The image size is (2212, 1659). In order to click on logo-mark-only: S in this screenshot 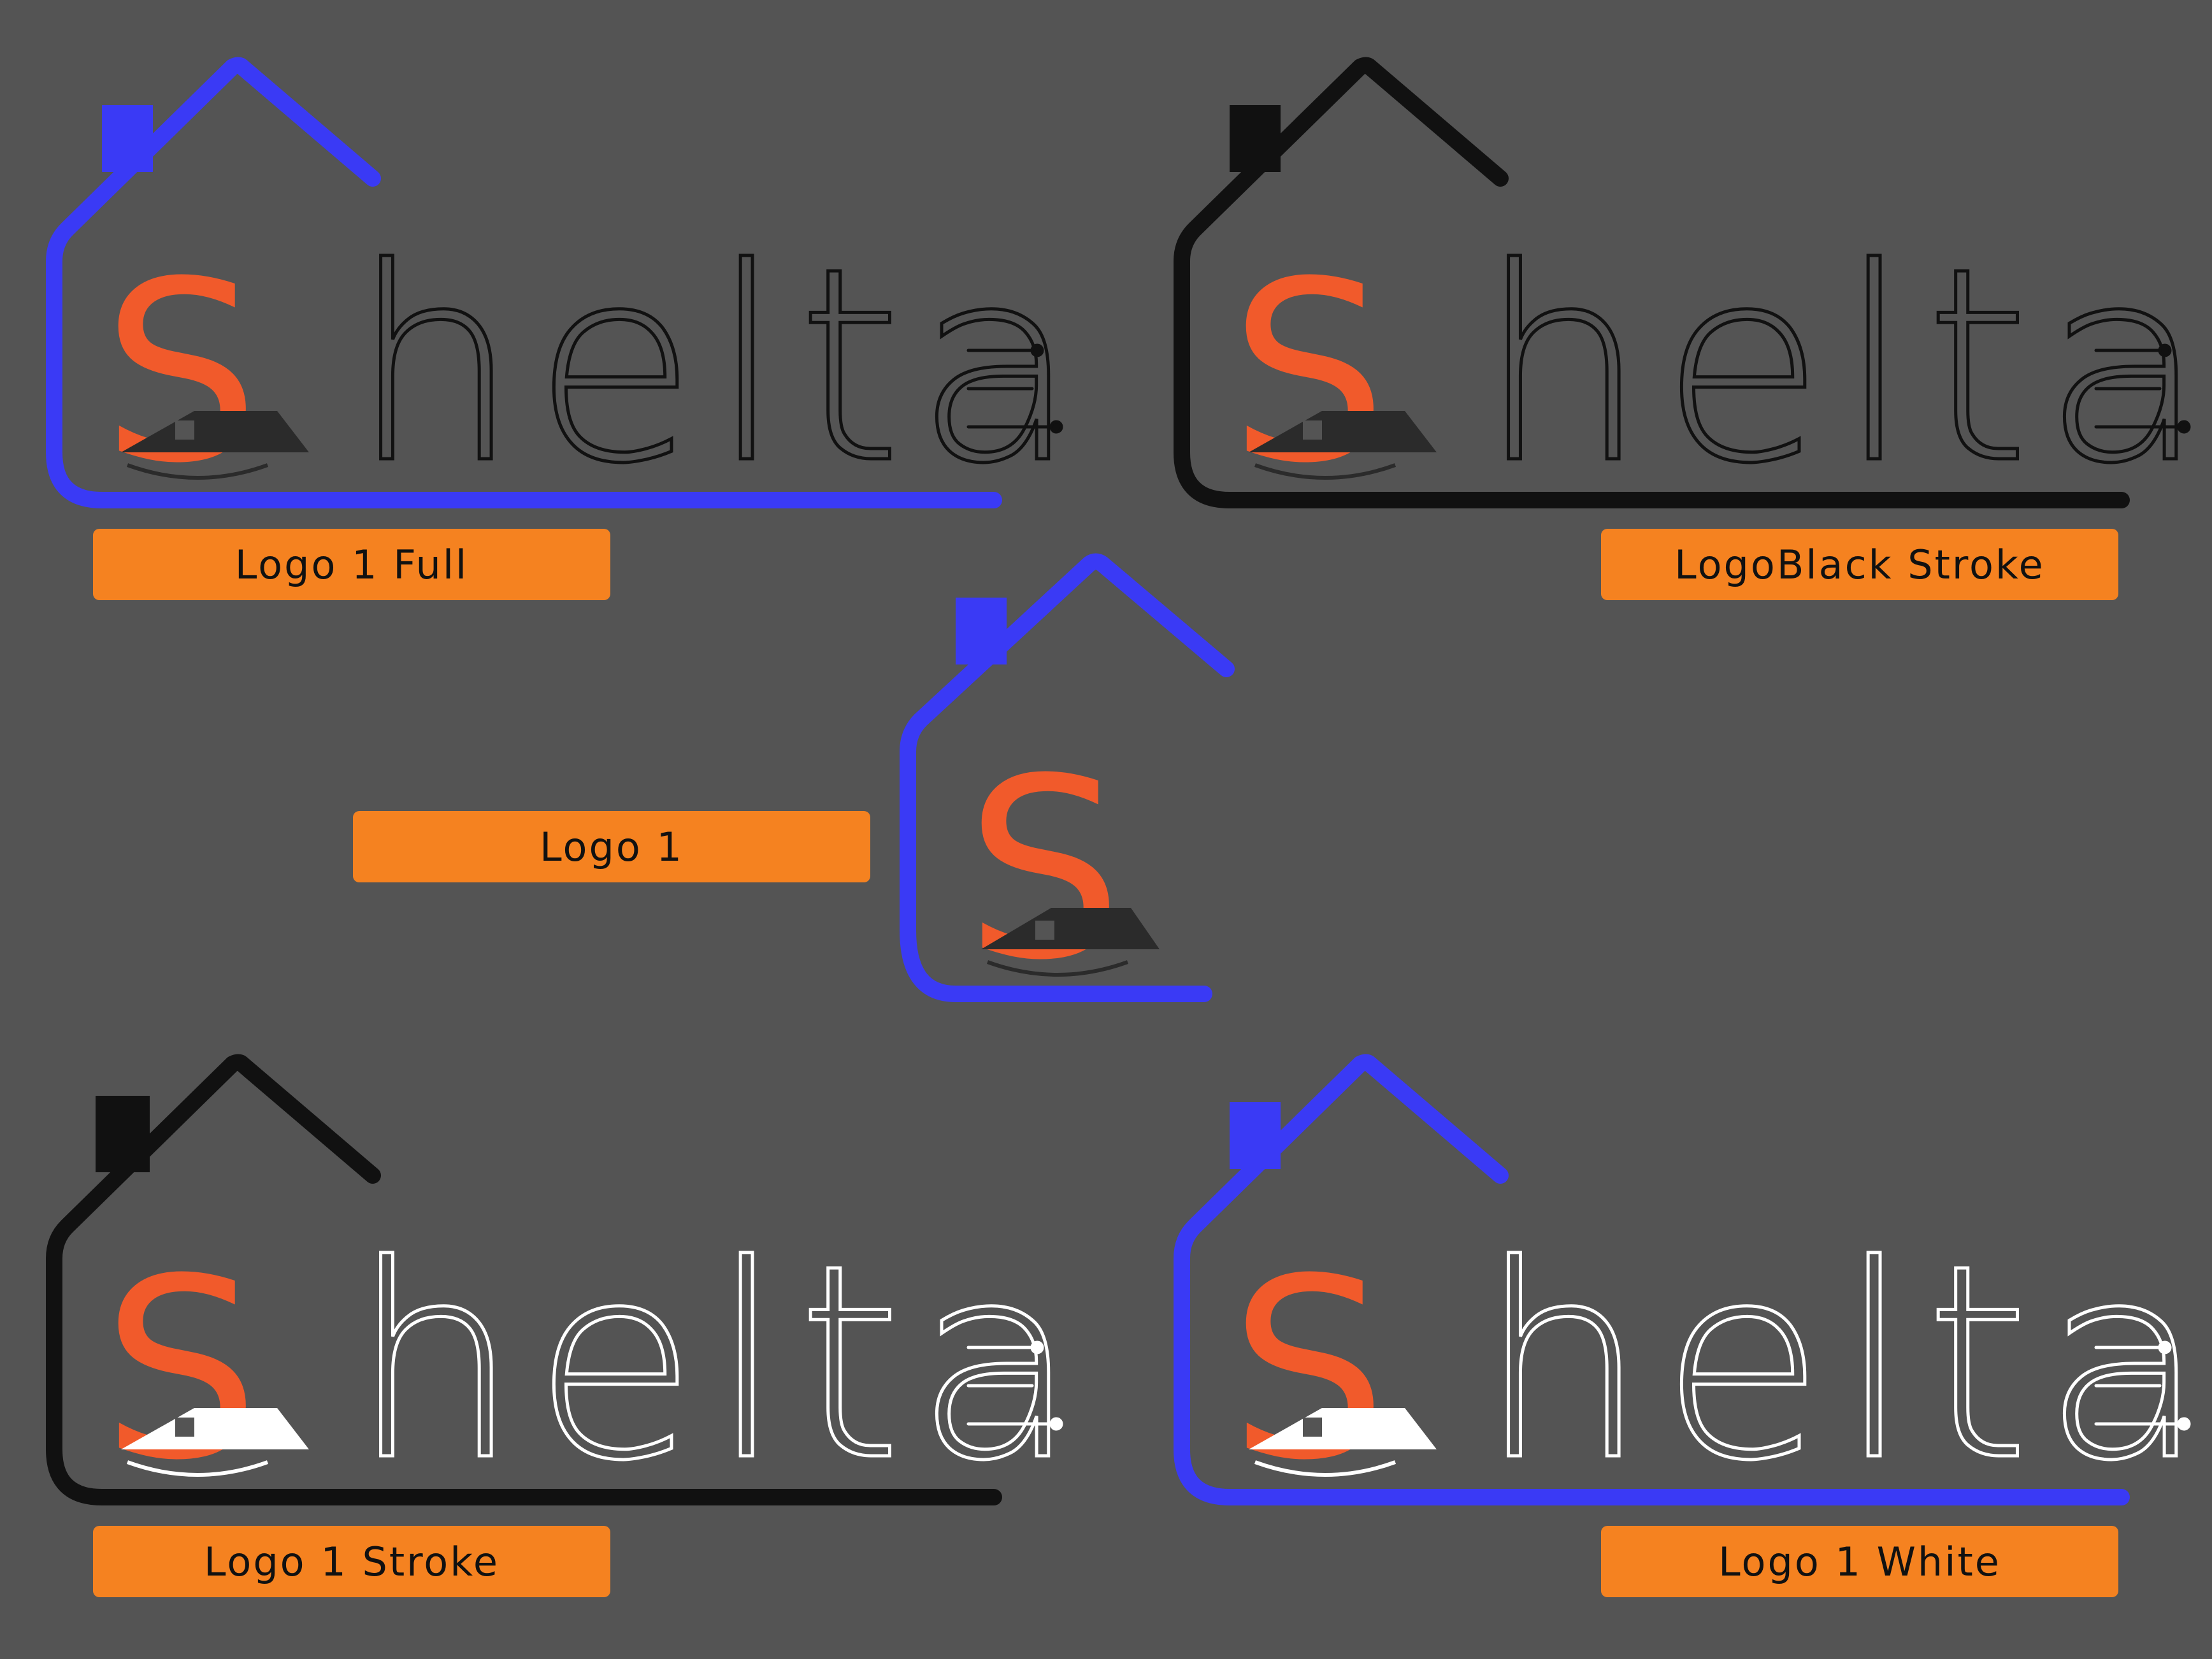, I will do `click(1070, 777)`.